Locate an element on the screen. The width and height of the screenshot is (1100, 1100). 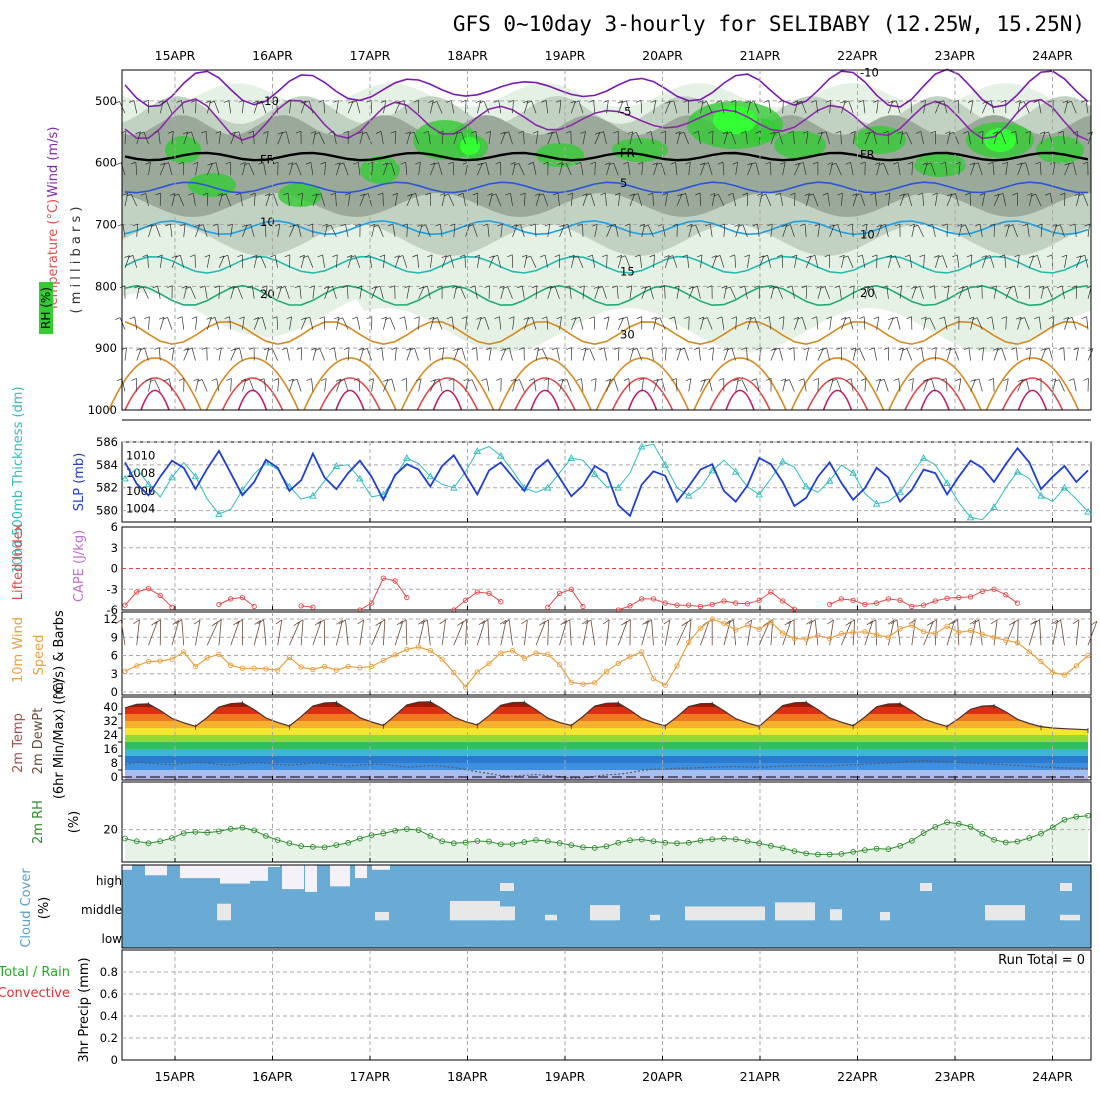
pressure-tick-label: 900 is located at coordinates (106, 348).